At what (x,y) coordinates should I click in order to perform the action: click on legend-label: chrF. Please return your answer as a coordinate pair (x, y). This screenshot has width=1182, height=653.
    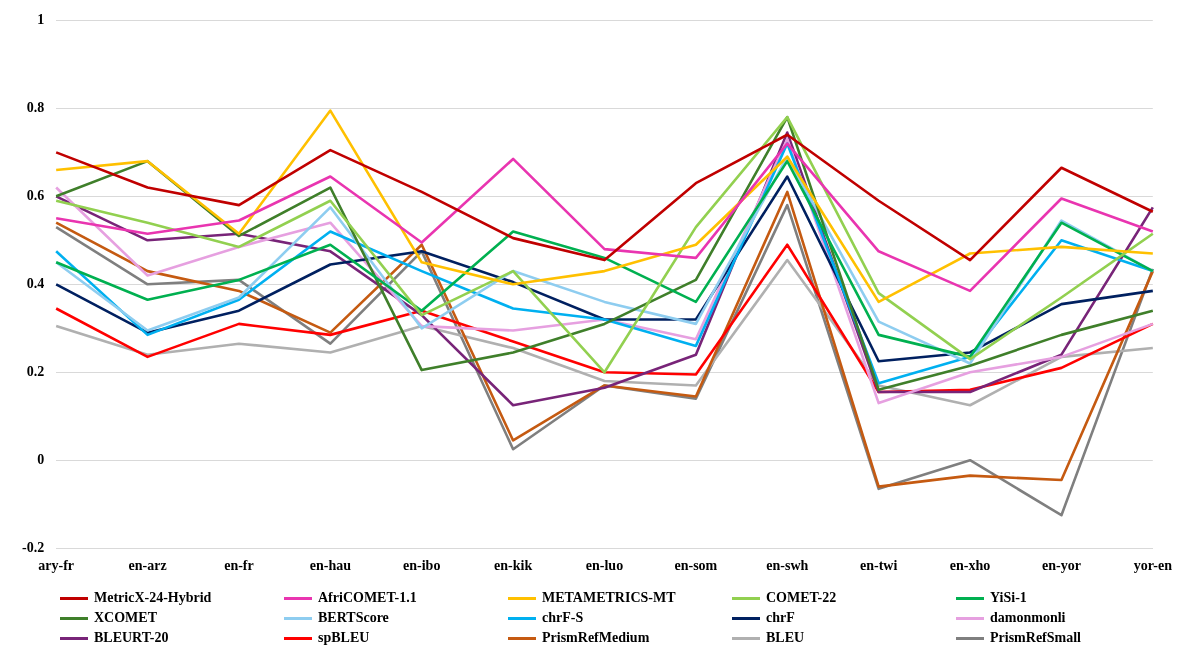
    Looking at the image, I should click on (780, 618).